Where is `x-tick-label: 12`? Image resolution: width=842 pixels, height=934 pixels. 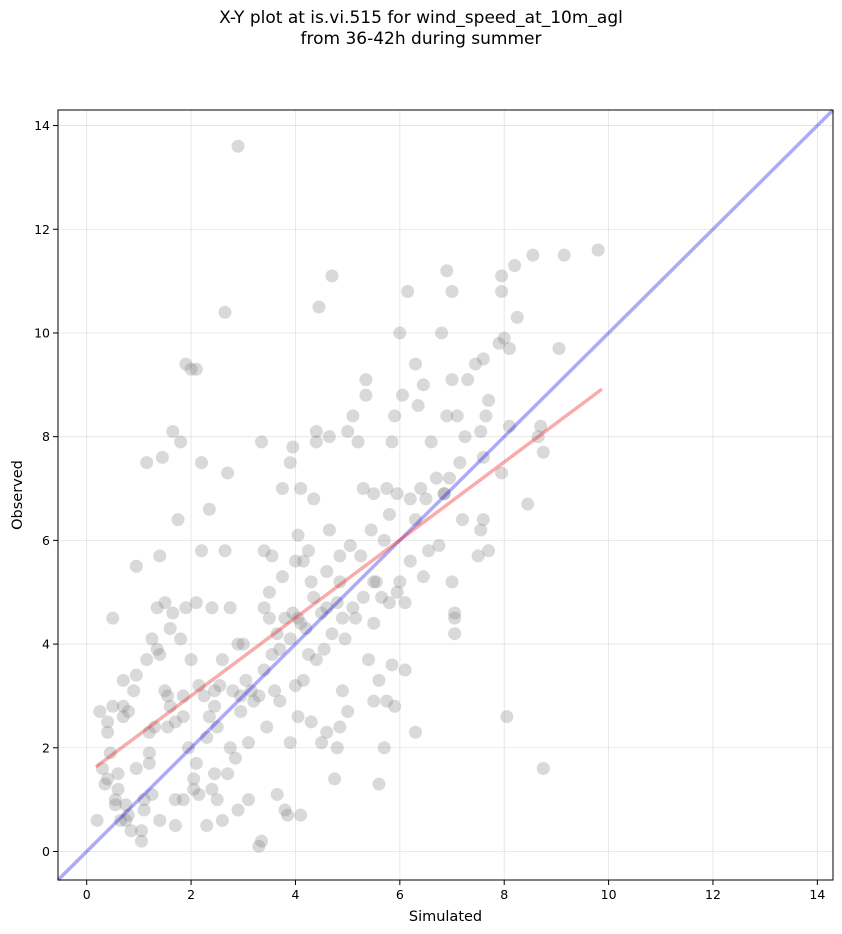 x-tick-label: 12 is located at coordinates (713, 894).